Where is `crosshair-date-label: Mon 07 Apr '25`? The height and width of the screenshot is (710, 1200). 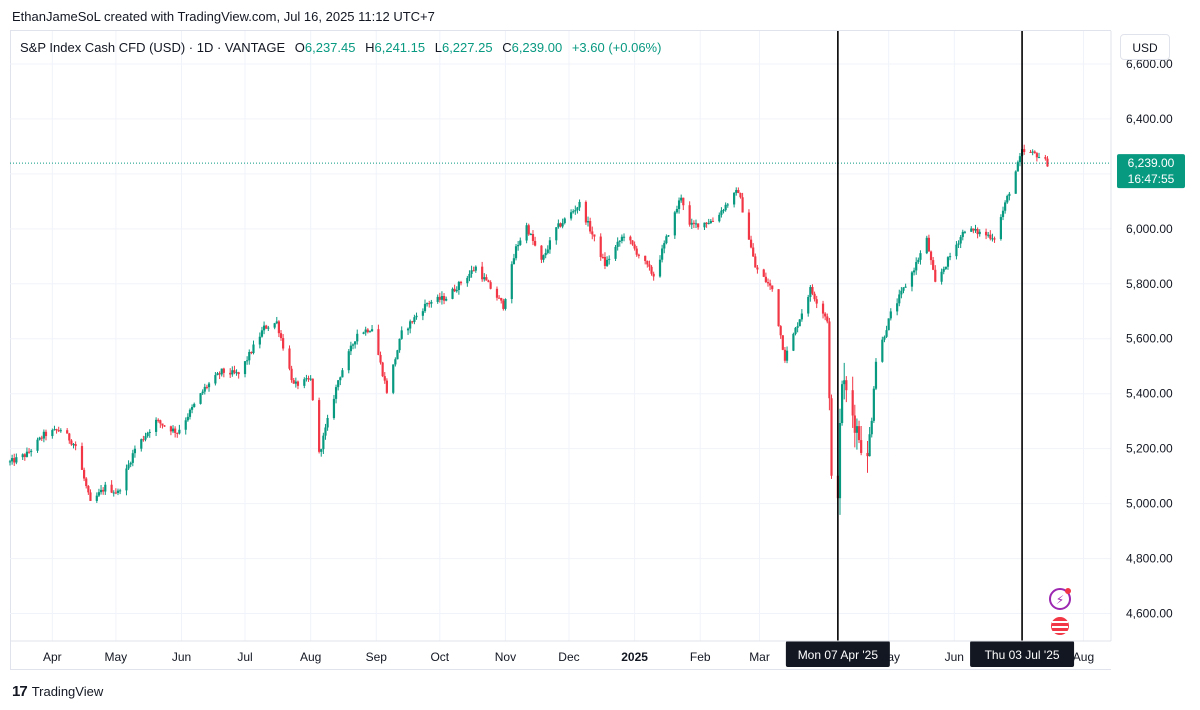
crosshair-date-label: Mon 07 Apr '25 is located at coordinates (838, 655).